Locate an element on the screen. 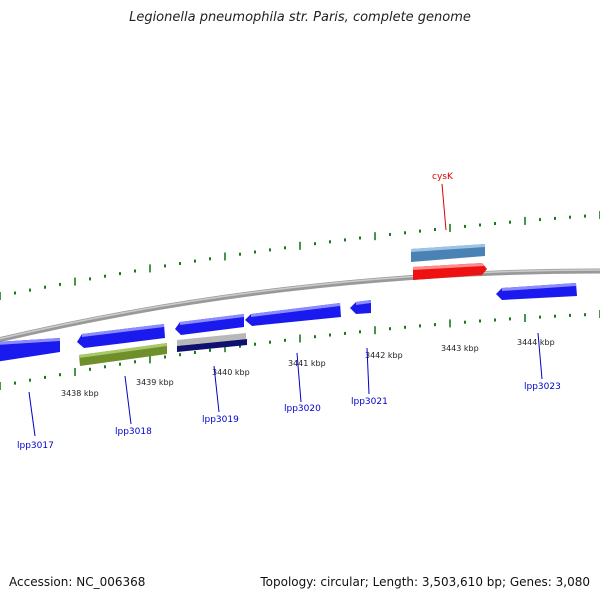  gene-label-lpp3021: lpp3021 is located at coordinates (369, 402).